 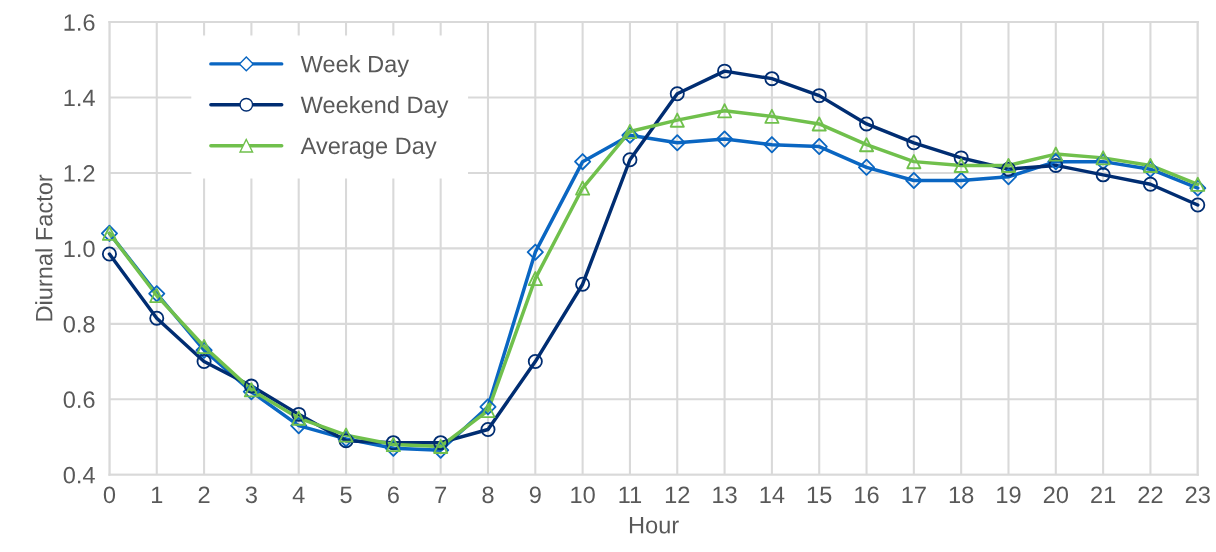 What do you see at coordinates (914, 494) in the screenshot?
I see `x-tick-label: 17` at bounding box center [914, 494].